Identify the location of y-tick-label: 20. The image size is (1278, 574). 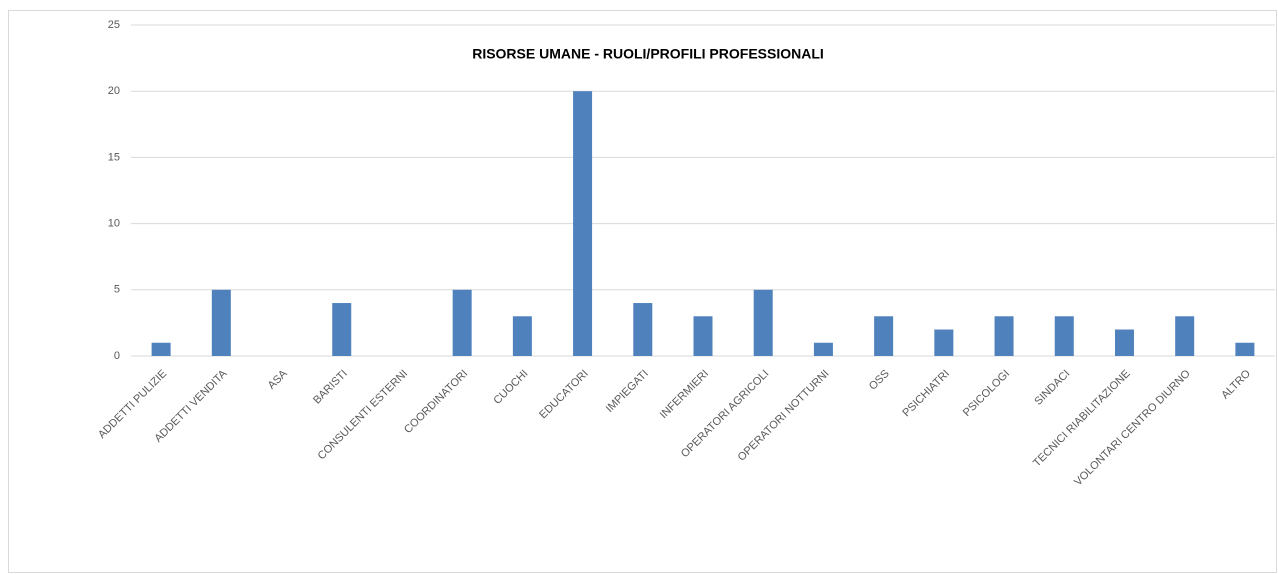
(114, 91).